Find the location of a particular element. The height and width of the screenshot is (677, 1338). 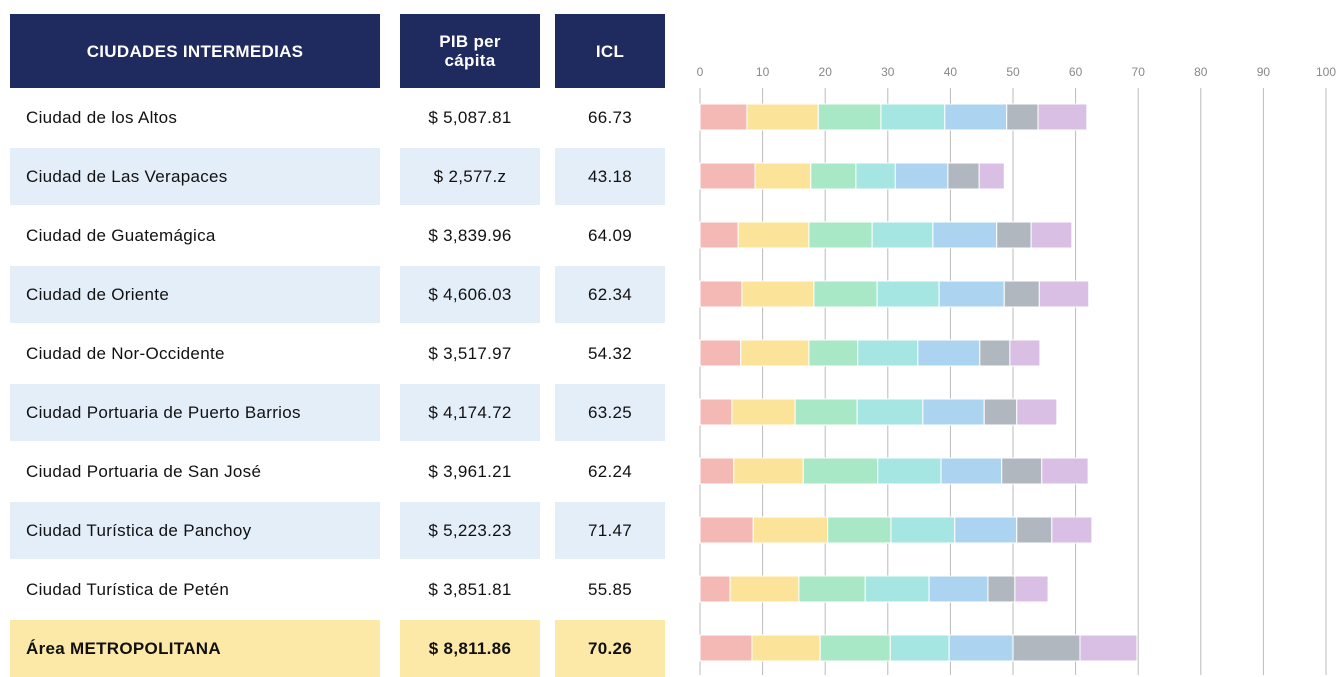

x-tick-label: 80 is located at coordinates (1201, 72).